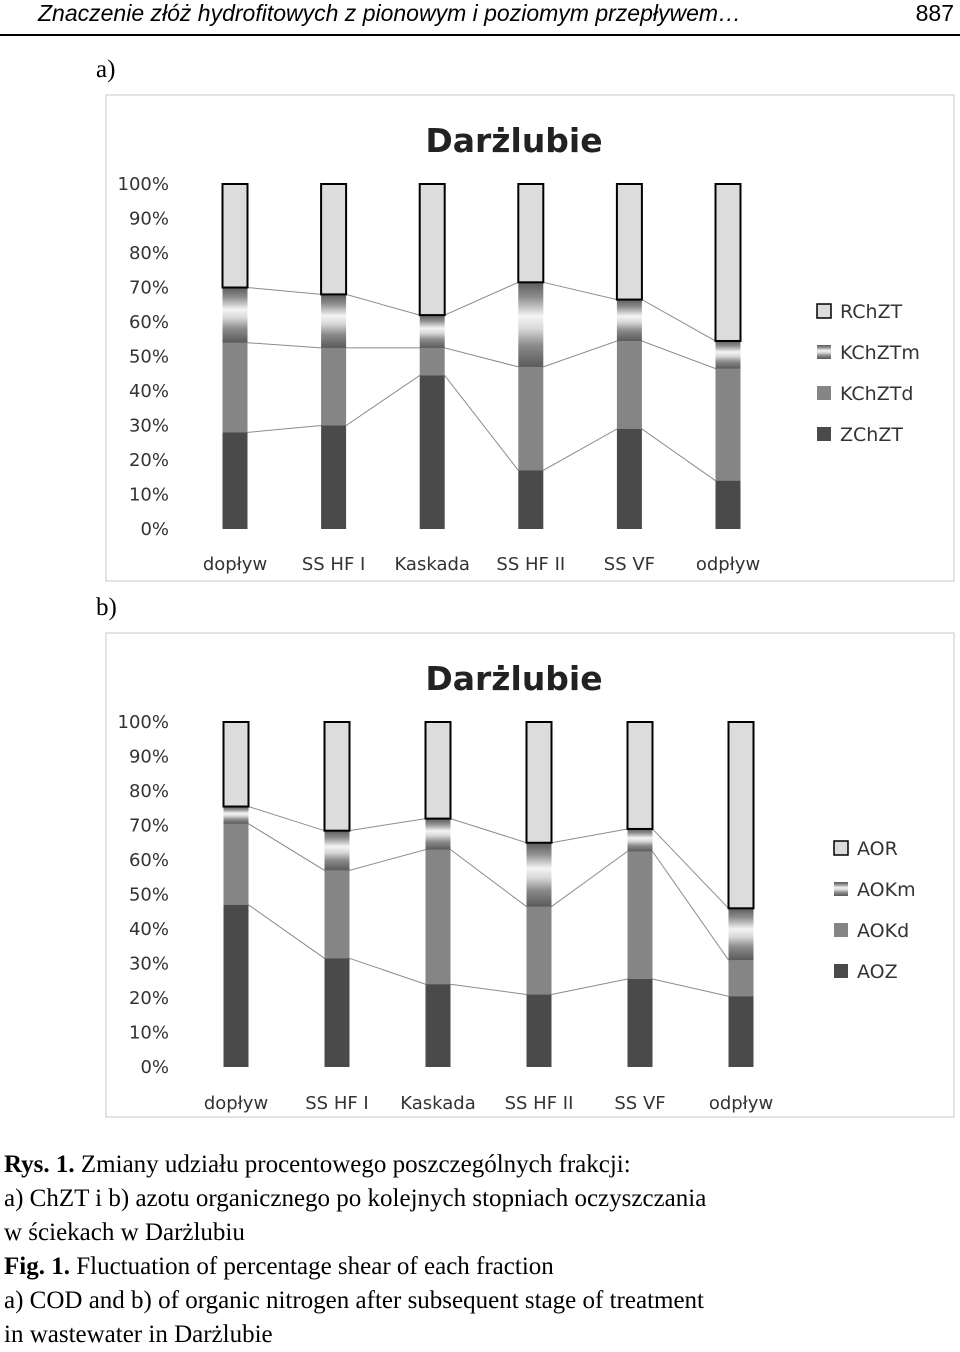 The width and height of the screenshot is (960, 1352). What do you see at coordinates (841, 971) in the screenshot?
I see `legend-swatch-AOZ` at bounding box center [841, 971].